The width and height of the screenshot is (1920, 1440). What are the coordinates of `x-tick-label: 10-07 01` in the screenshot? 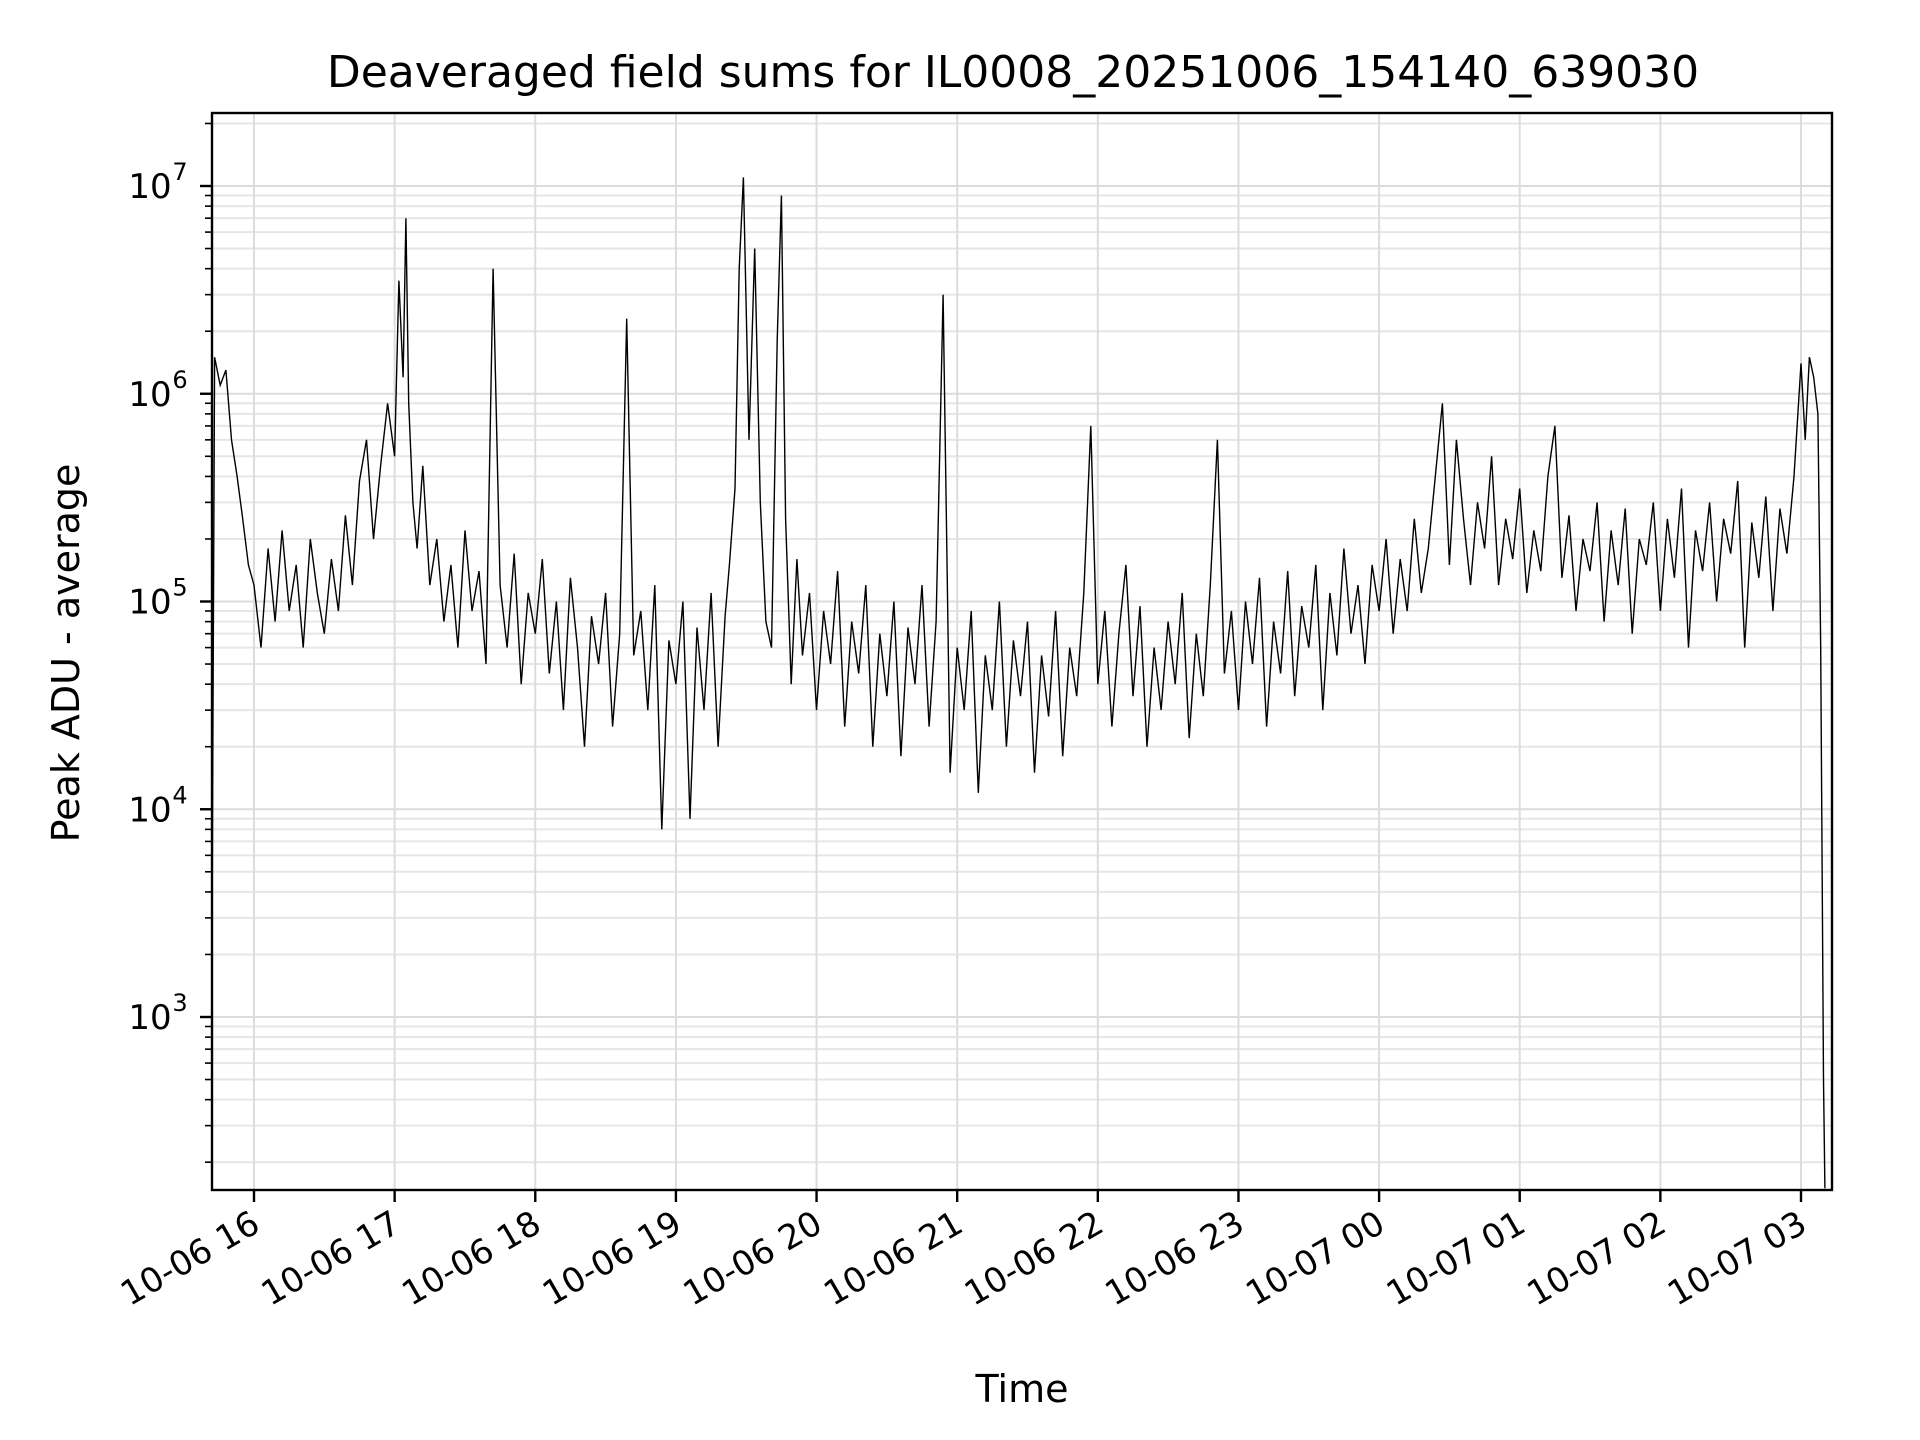 It's located at (1456, 1258).